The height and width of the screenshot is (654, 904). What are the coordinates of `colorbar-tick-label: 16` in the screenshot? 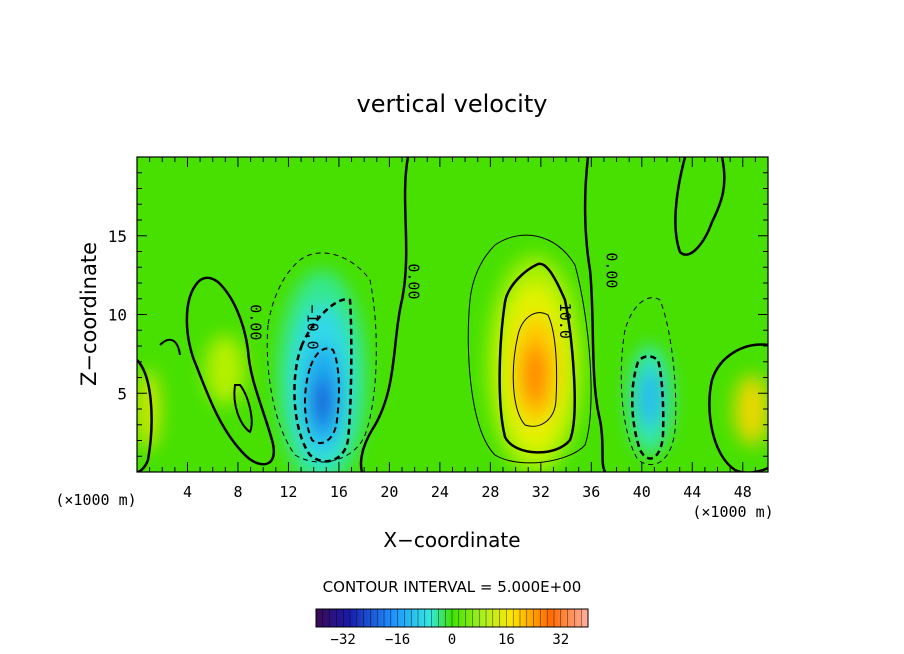 It's located at (506, 640).